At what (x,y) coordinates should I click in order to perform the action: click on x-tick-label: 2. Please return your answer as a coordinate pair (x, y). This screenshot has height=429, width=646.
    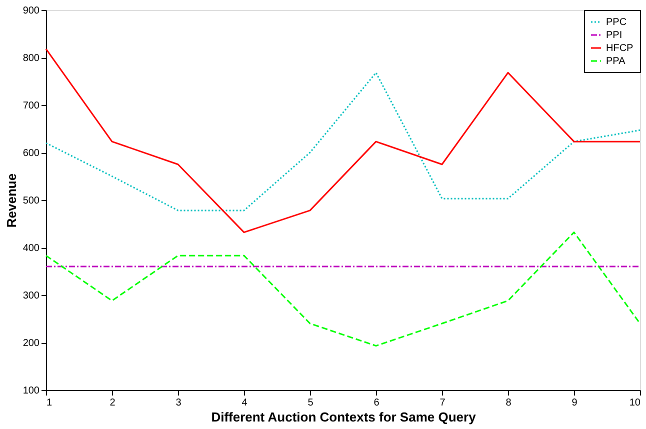
    Looking at the image, I should click on (113, 403).